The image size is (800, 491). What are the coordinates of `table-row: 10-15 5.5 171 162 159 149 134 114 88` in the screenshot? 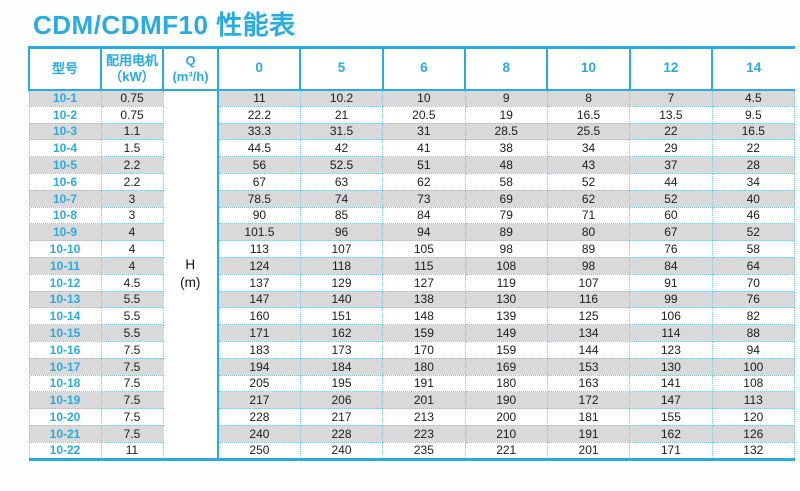 It's located at (412, 333).